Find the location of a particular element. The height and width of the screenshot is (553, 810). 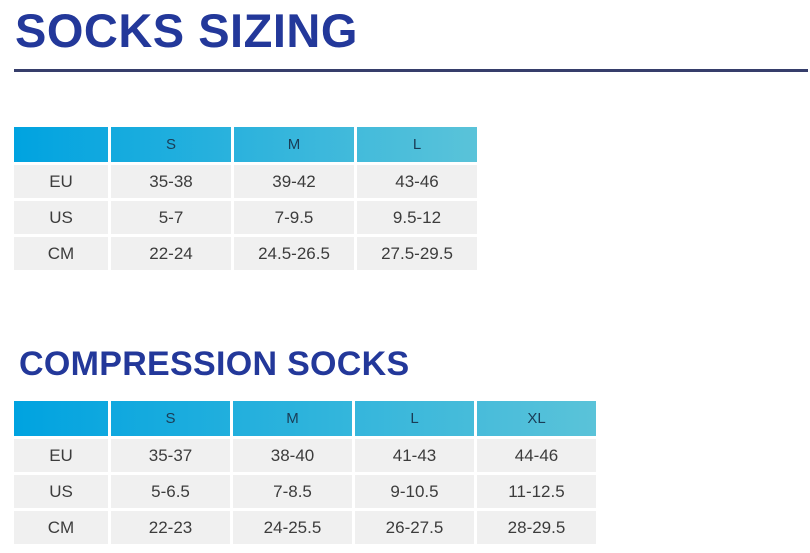

table-row-us: US 5-7 7-9.5 9.5-12 is located at coordinates (245, 217).